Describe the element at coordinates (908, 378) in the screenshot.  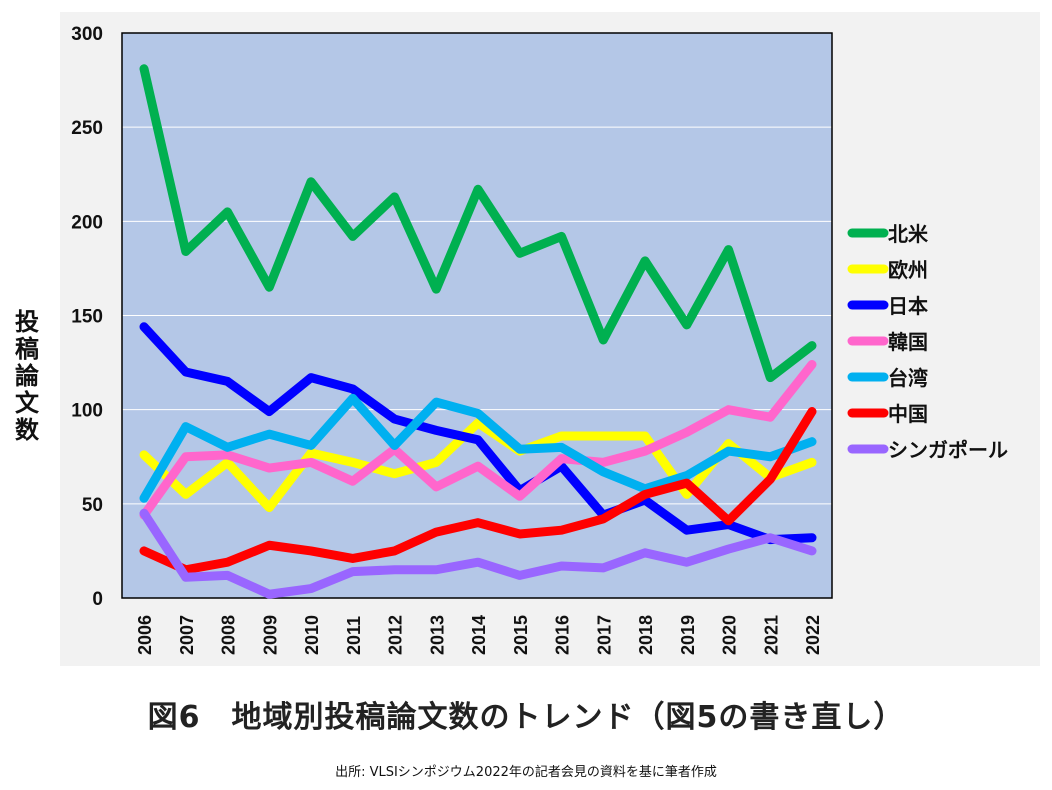
I see `legend-label: 台湾` at that location.